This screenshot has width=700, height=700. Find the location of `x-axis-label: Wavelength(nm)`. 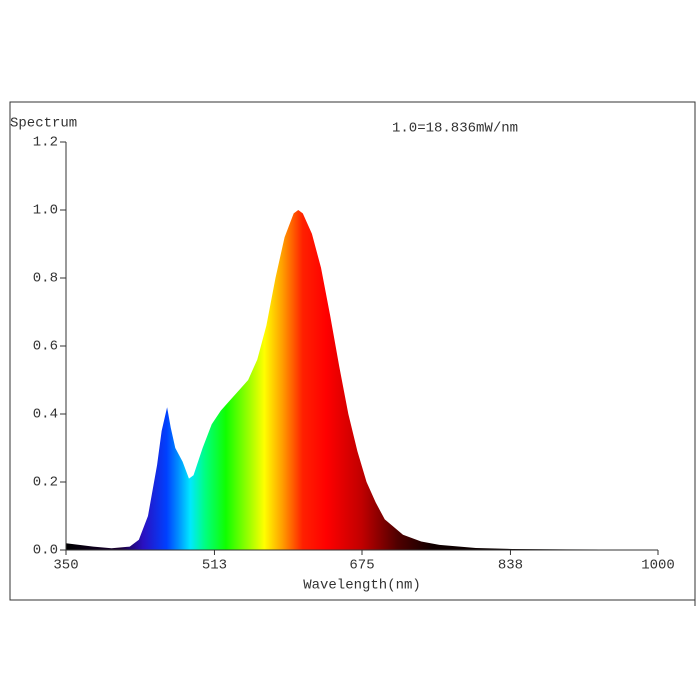

x-axis-label: Wavelength(nm) is located at coordinates (362, 586).